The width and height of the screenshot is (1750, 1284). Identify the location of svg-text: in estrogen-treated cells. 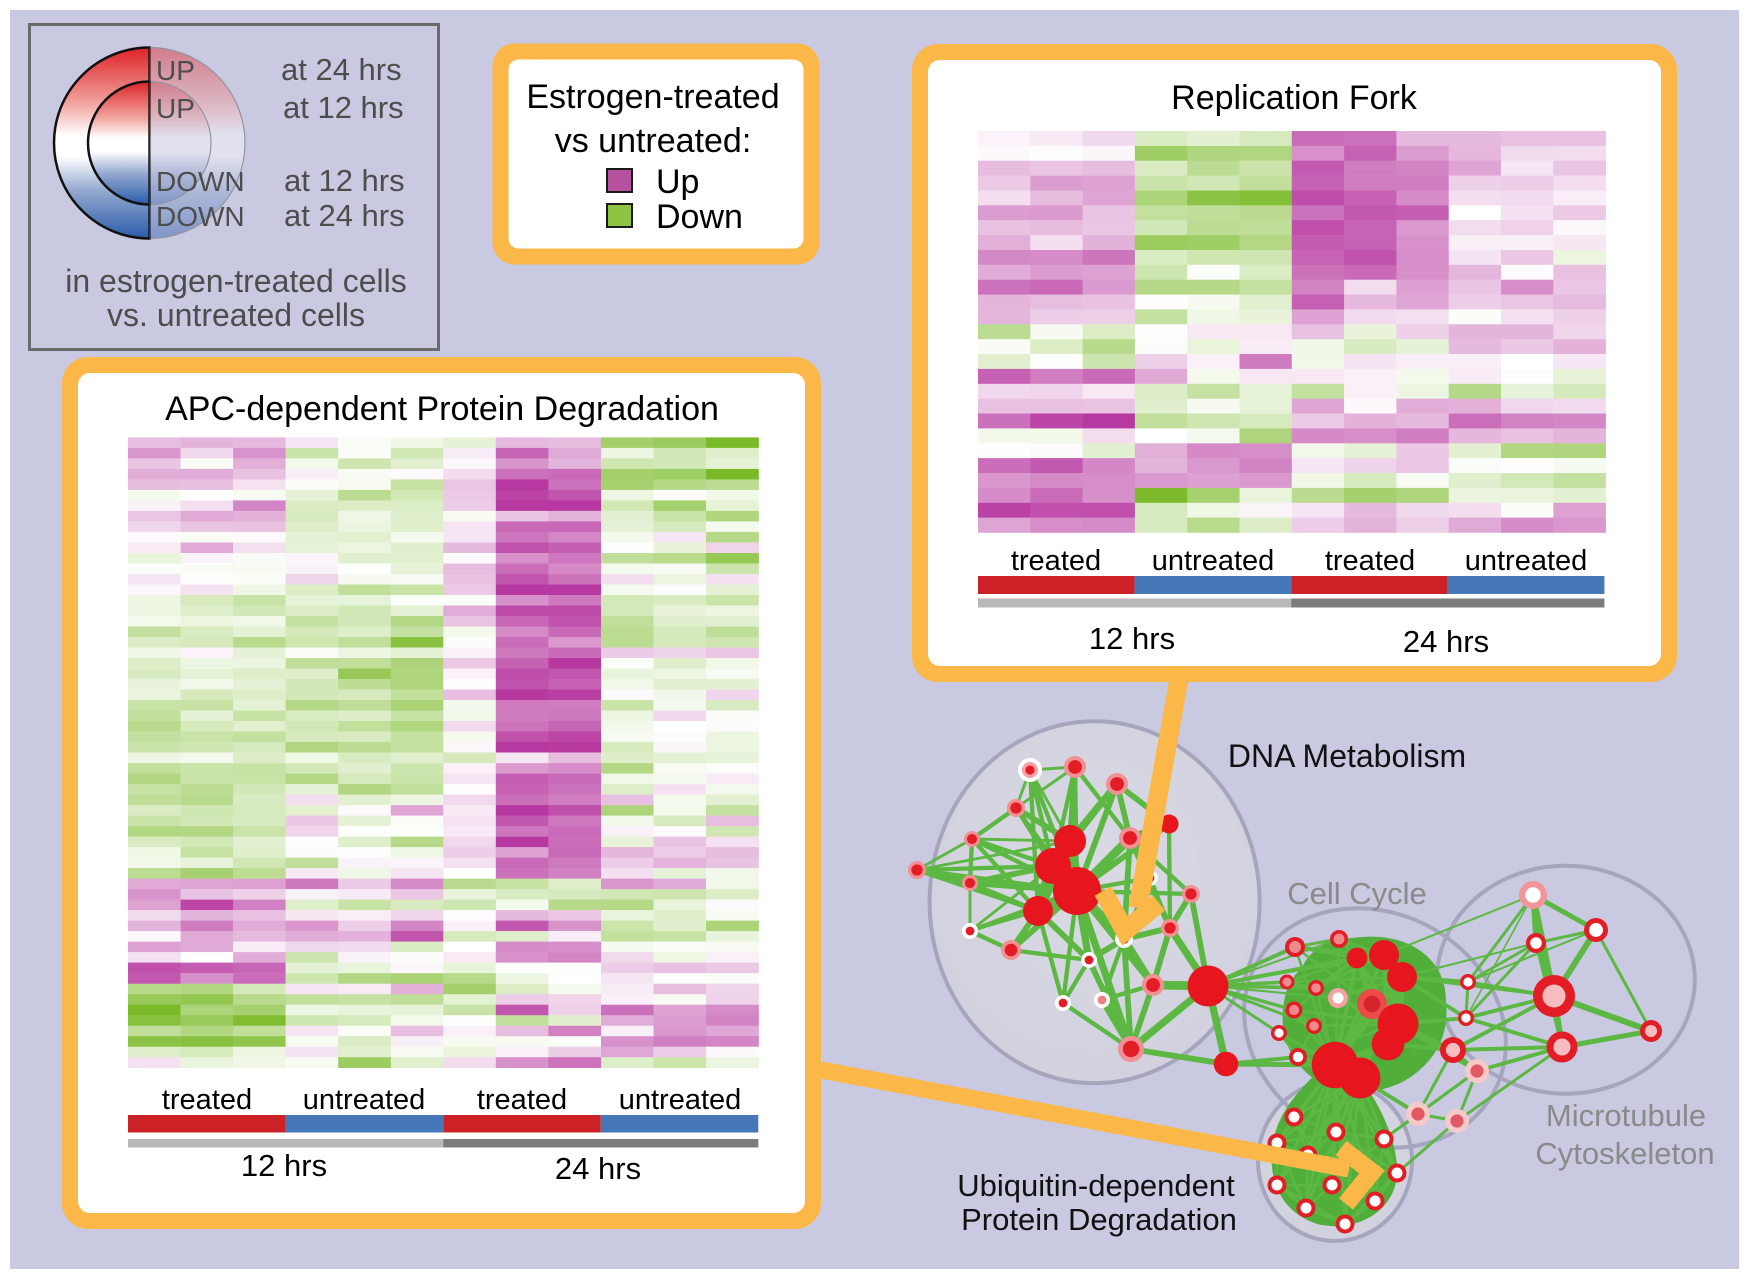
(236, 281).